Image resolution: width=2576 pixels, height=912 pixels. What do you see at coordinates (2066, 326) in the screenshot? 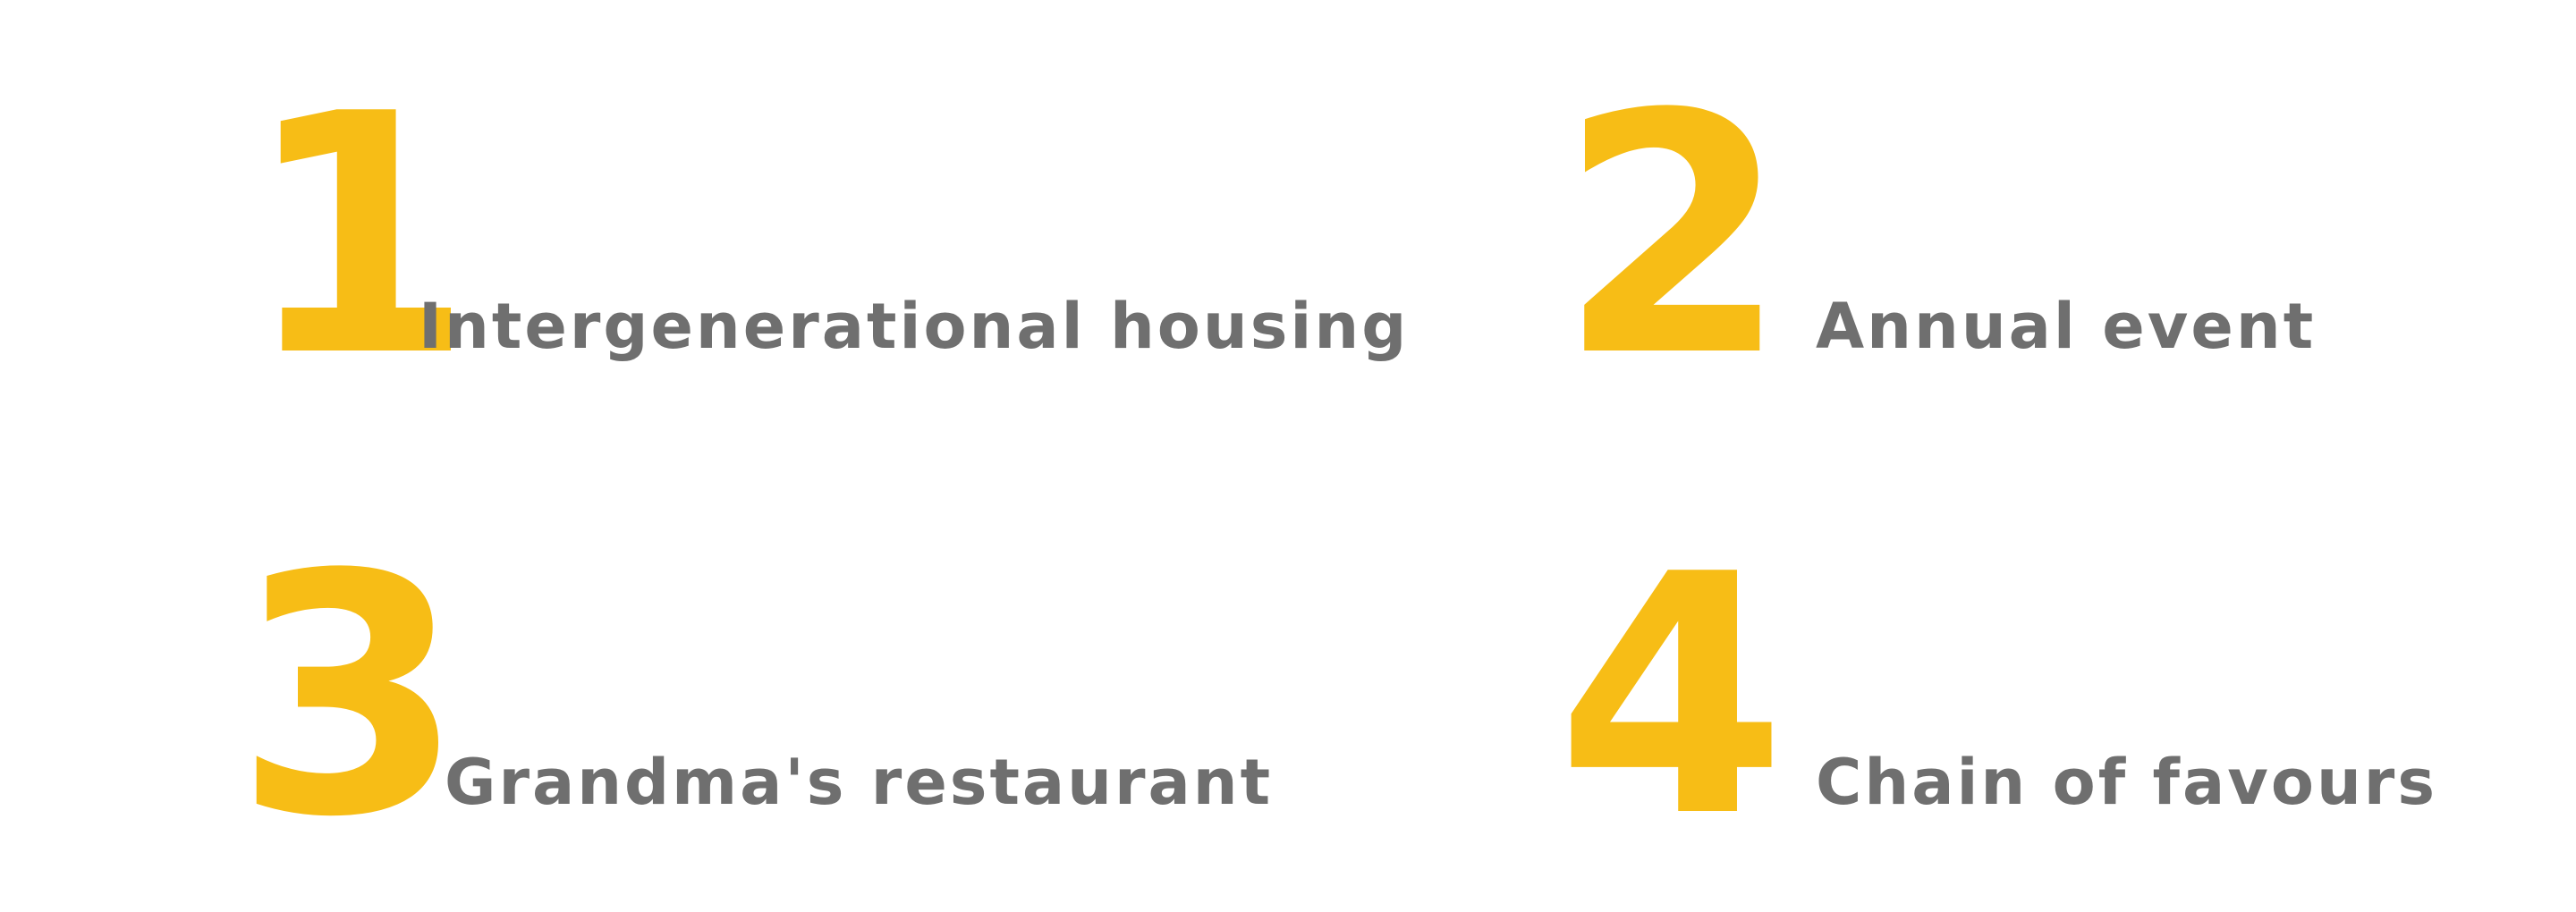
I see `item-label: Annual event` at bounding box center [2066, 326].